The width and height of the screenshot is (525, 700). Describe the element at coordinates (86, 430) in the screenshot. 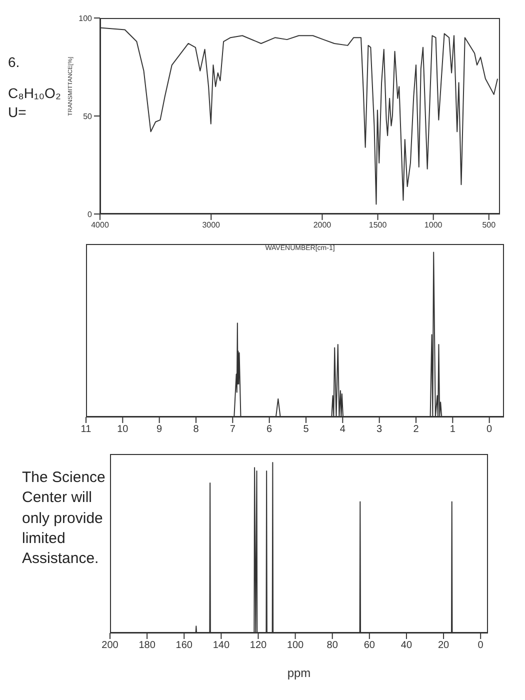

I see `x-tick-label: 11` at that location.